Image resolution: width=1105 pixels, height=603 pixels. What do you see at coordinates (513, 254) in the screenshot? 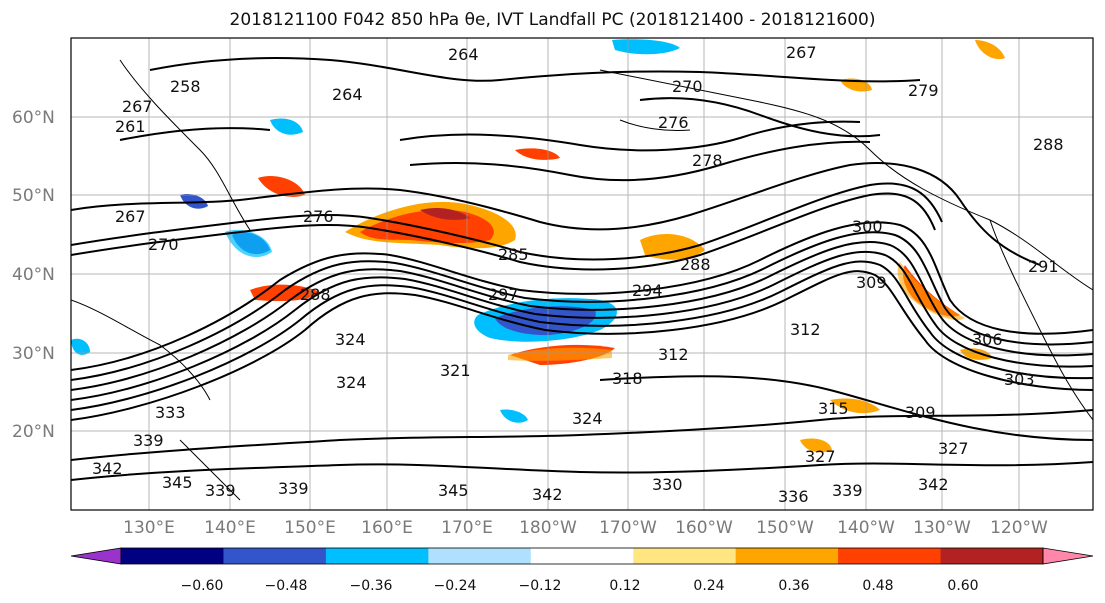
I see `contour-label: 285` at bounding box center [513, 254].